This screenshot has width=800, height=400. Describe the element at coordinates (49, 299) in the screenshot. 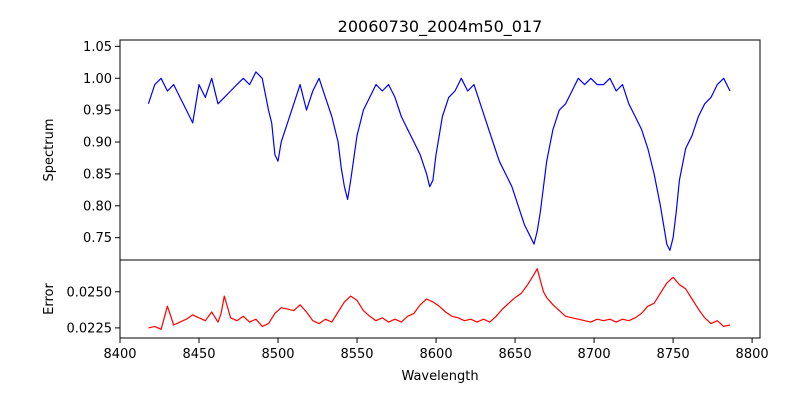

I see `error-y-label: Error` at that location.